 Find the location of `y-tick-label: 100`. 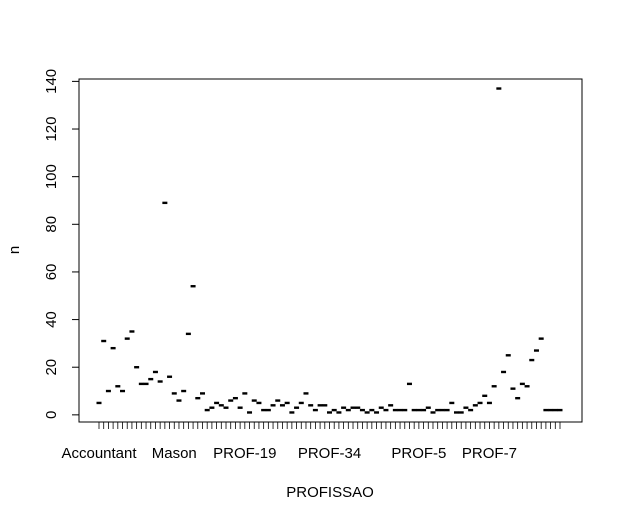

y-tick-label: 100 is located at coordinates (51, 176).